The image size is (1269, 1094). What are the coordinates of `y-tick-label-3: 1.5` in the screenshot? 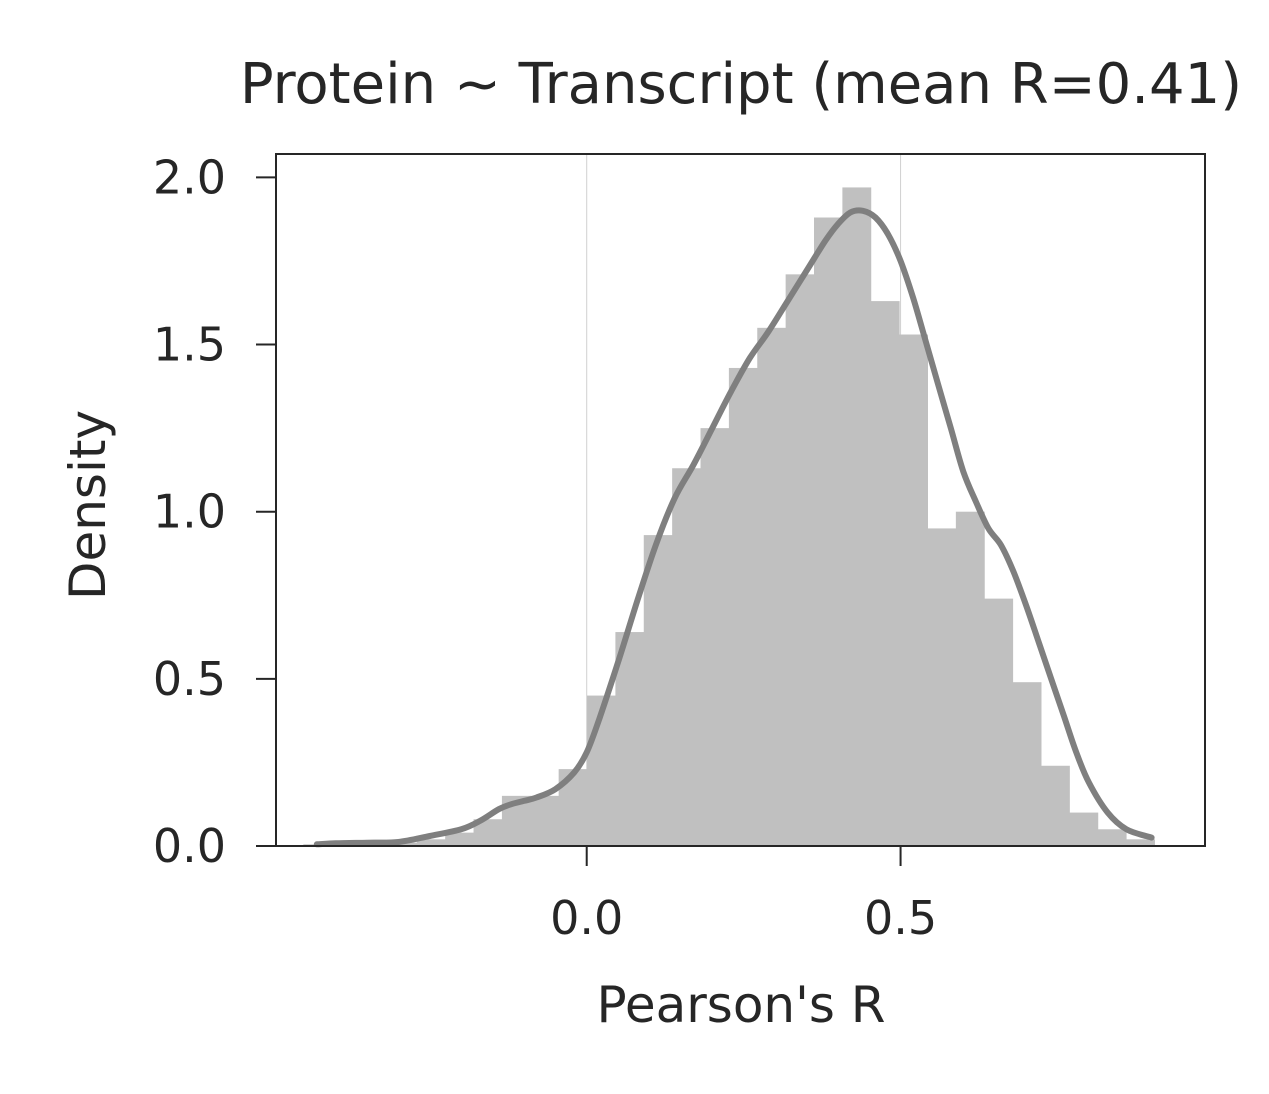 It's located at (189, 345).